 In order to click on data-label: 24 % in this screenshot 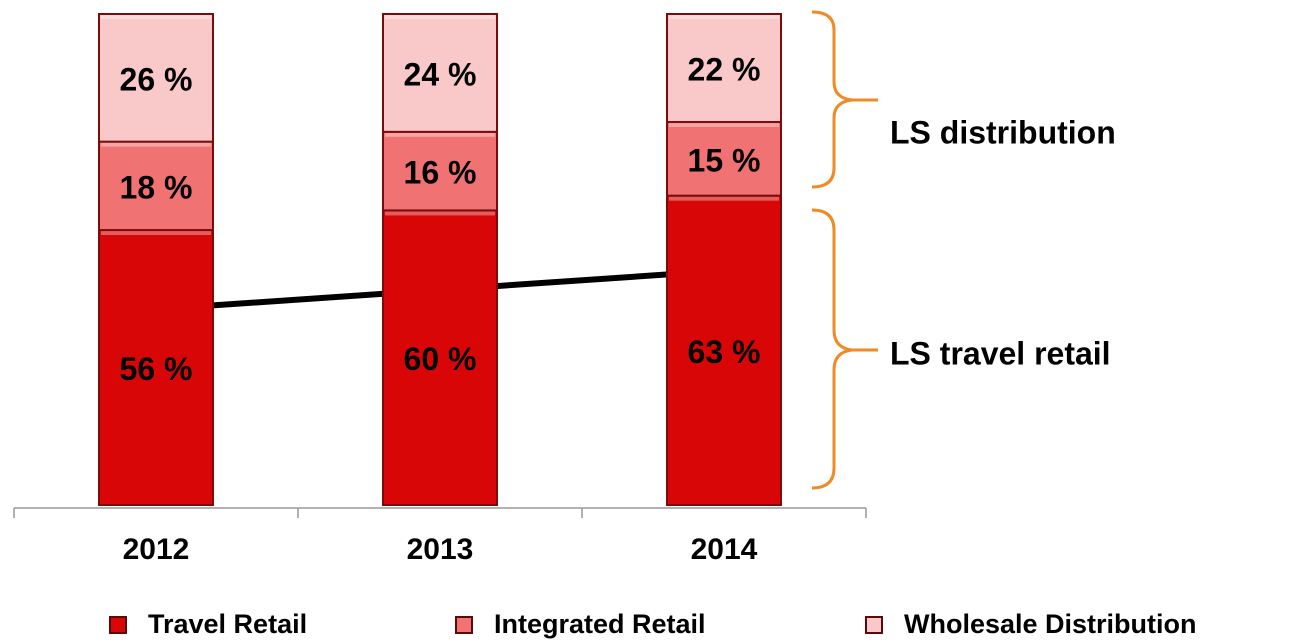, I will do `click(440, 74)`.